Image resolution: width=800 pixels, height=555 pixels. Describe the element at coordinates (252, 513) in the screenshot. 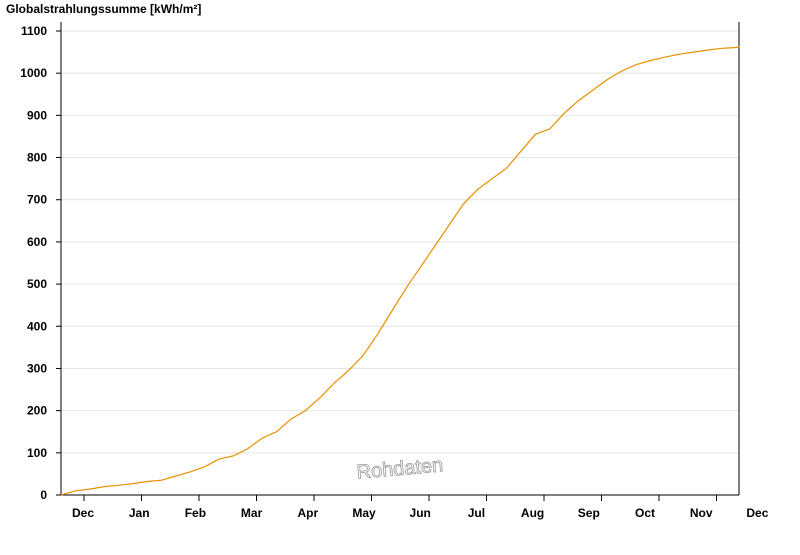

I see `x-tick-label: Mar` at that location.